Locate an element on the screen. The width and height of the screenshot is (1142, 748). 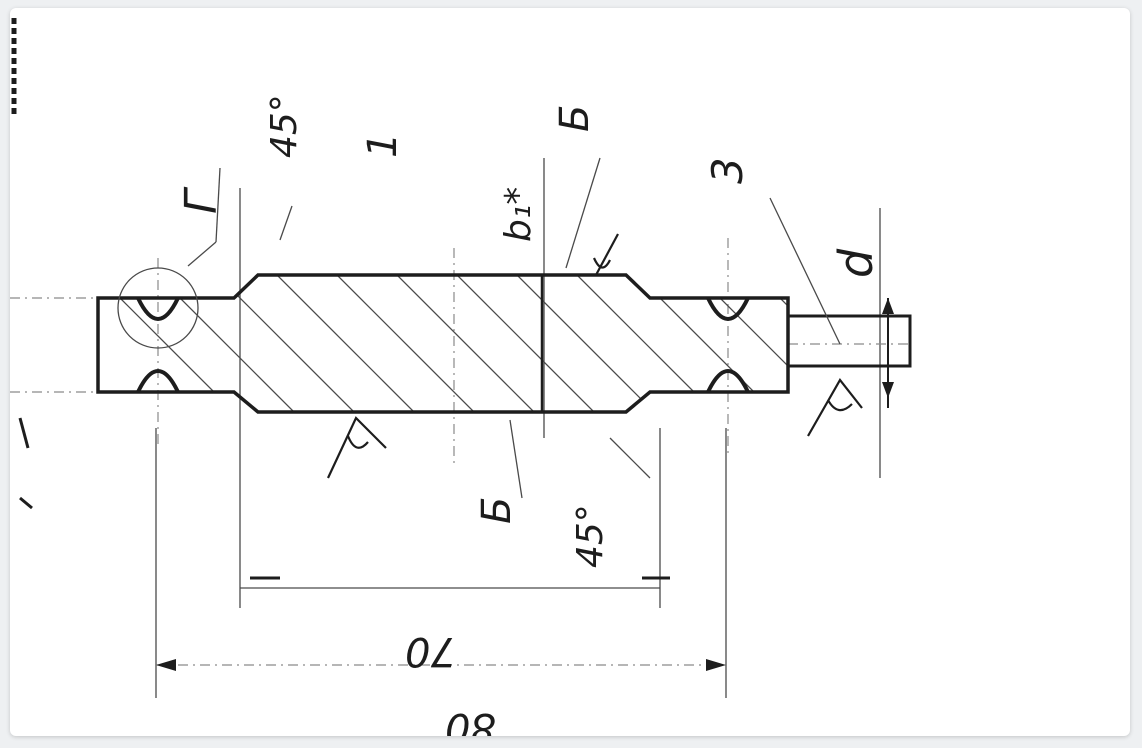
label-three: 3 is located at coordinates (727, 170).